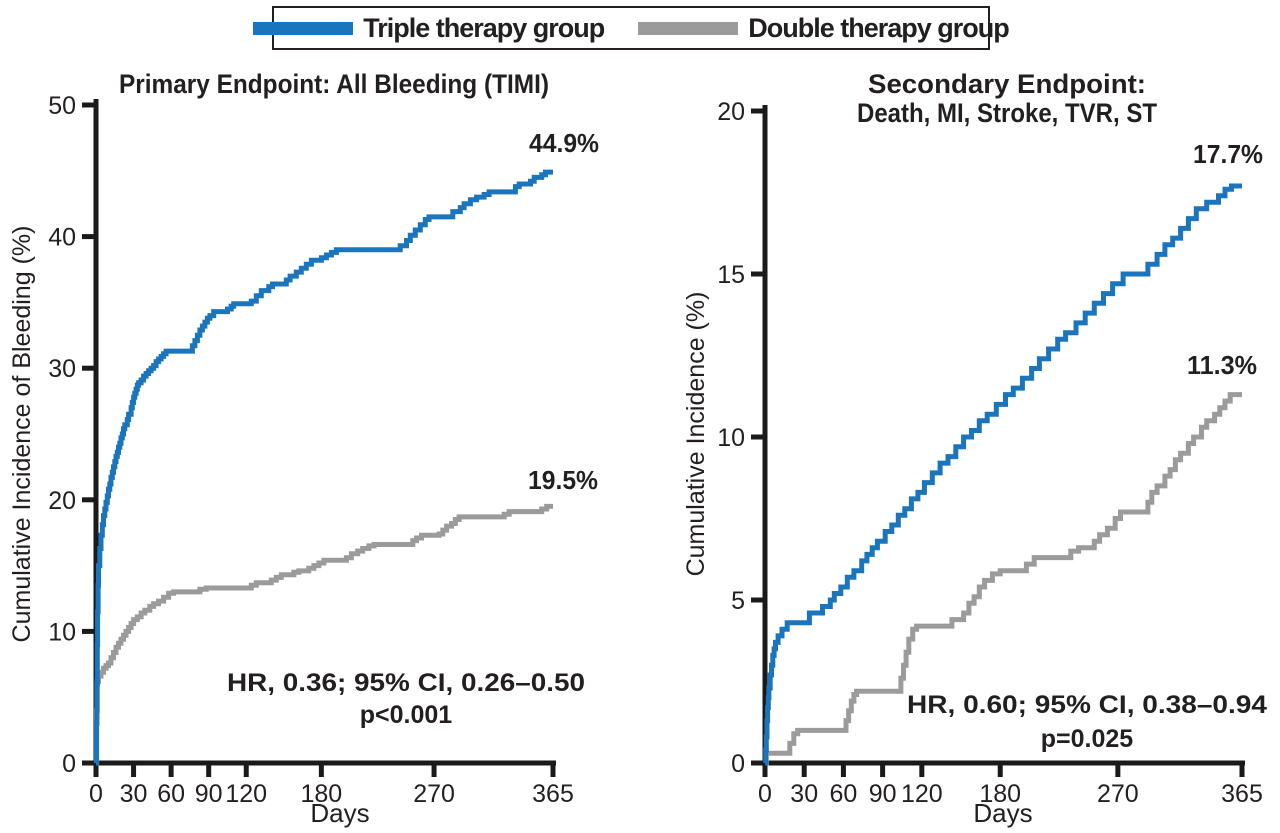 Image resolution: width=1280 pixels, height=833 pixels. Describe the element at coordinates (62, 238) in the screenshot. I see `y-tick-label: 40` at that location.